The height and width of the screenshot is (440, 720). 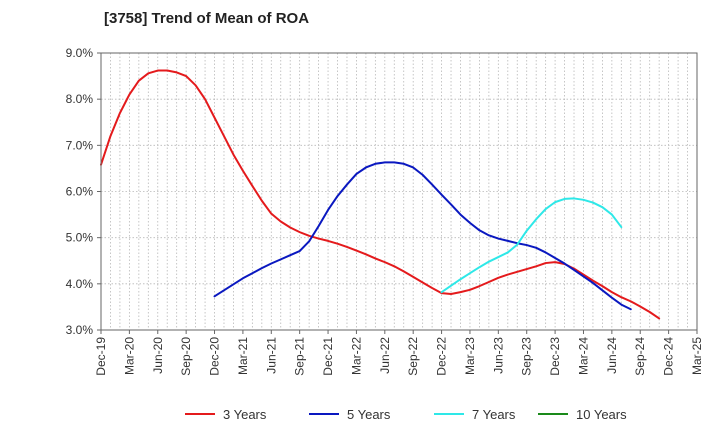 I want to click on legend-label: 5 Years, so click(x=369, y=414).